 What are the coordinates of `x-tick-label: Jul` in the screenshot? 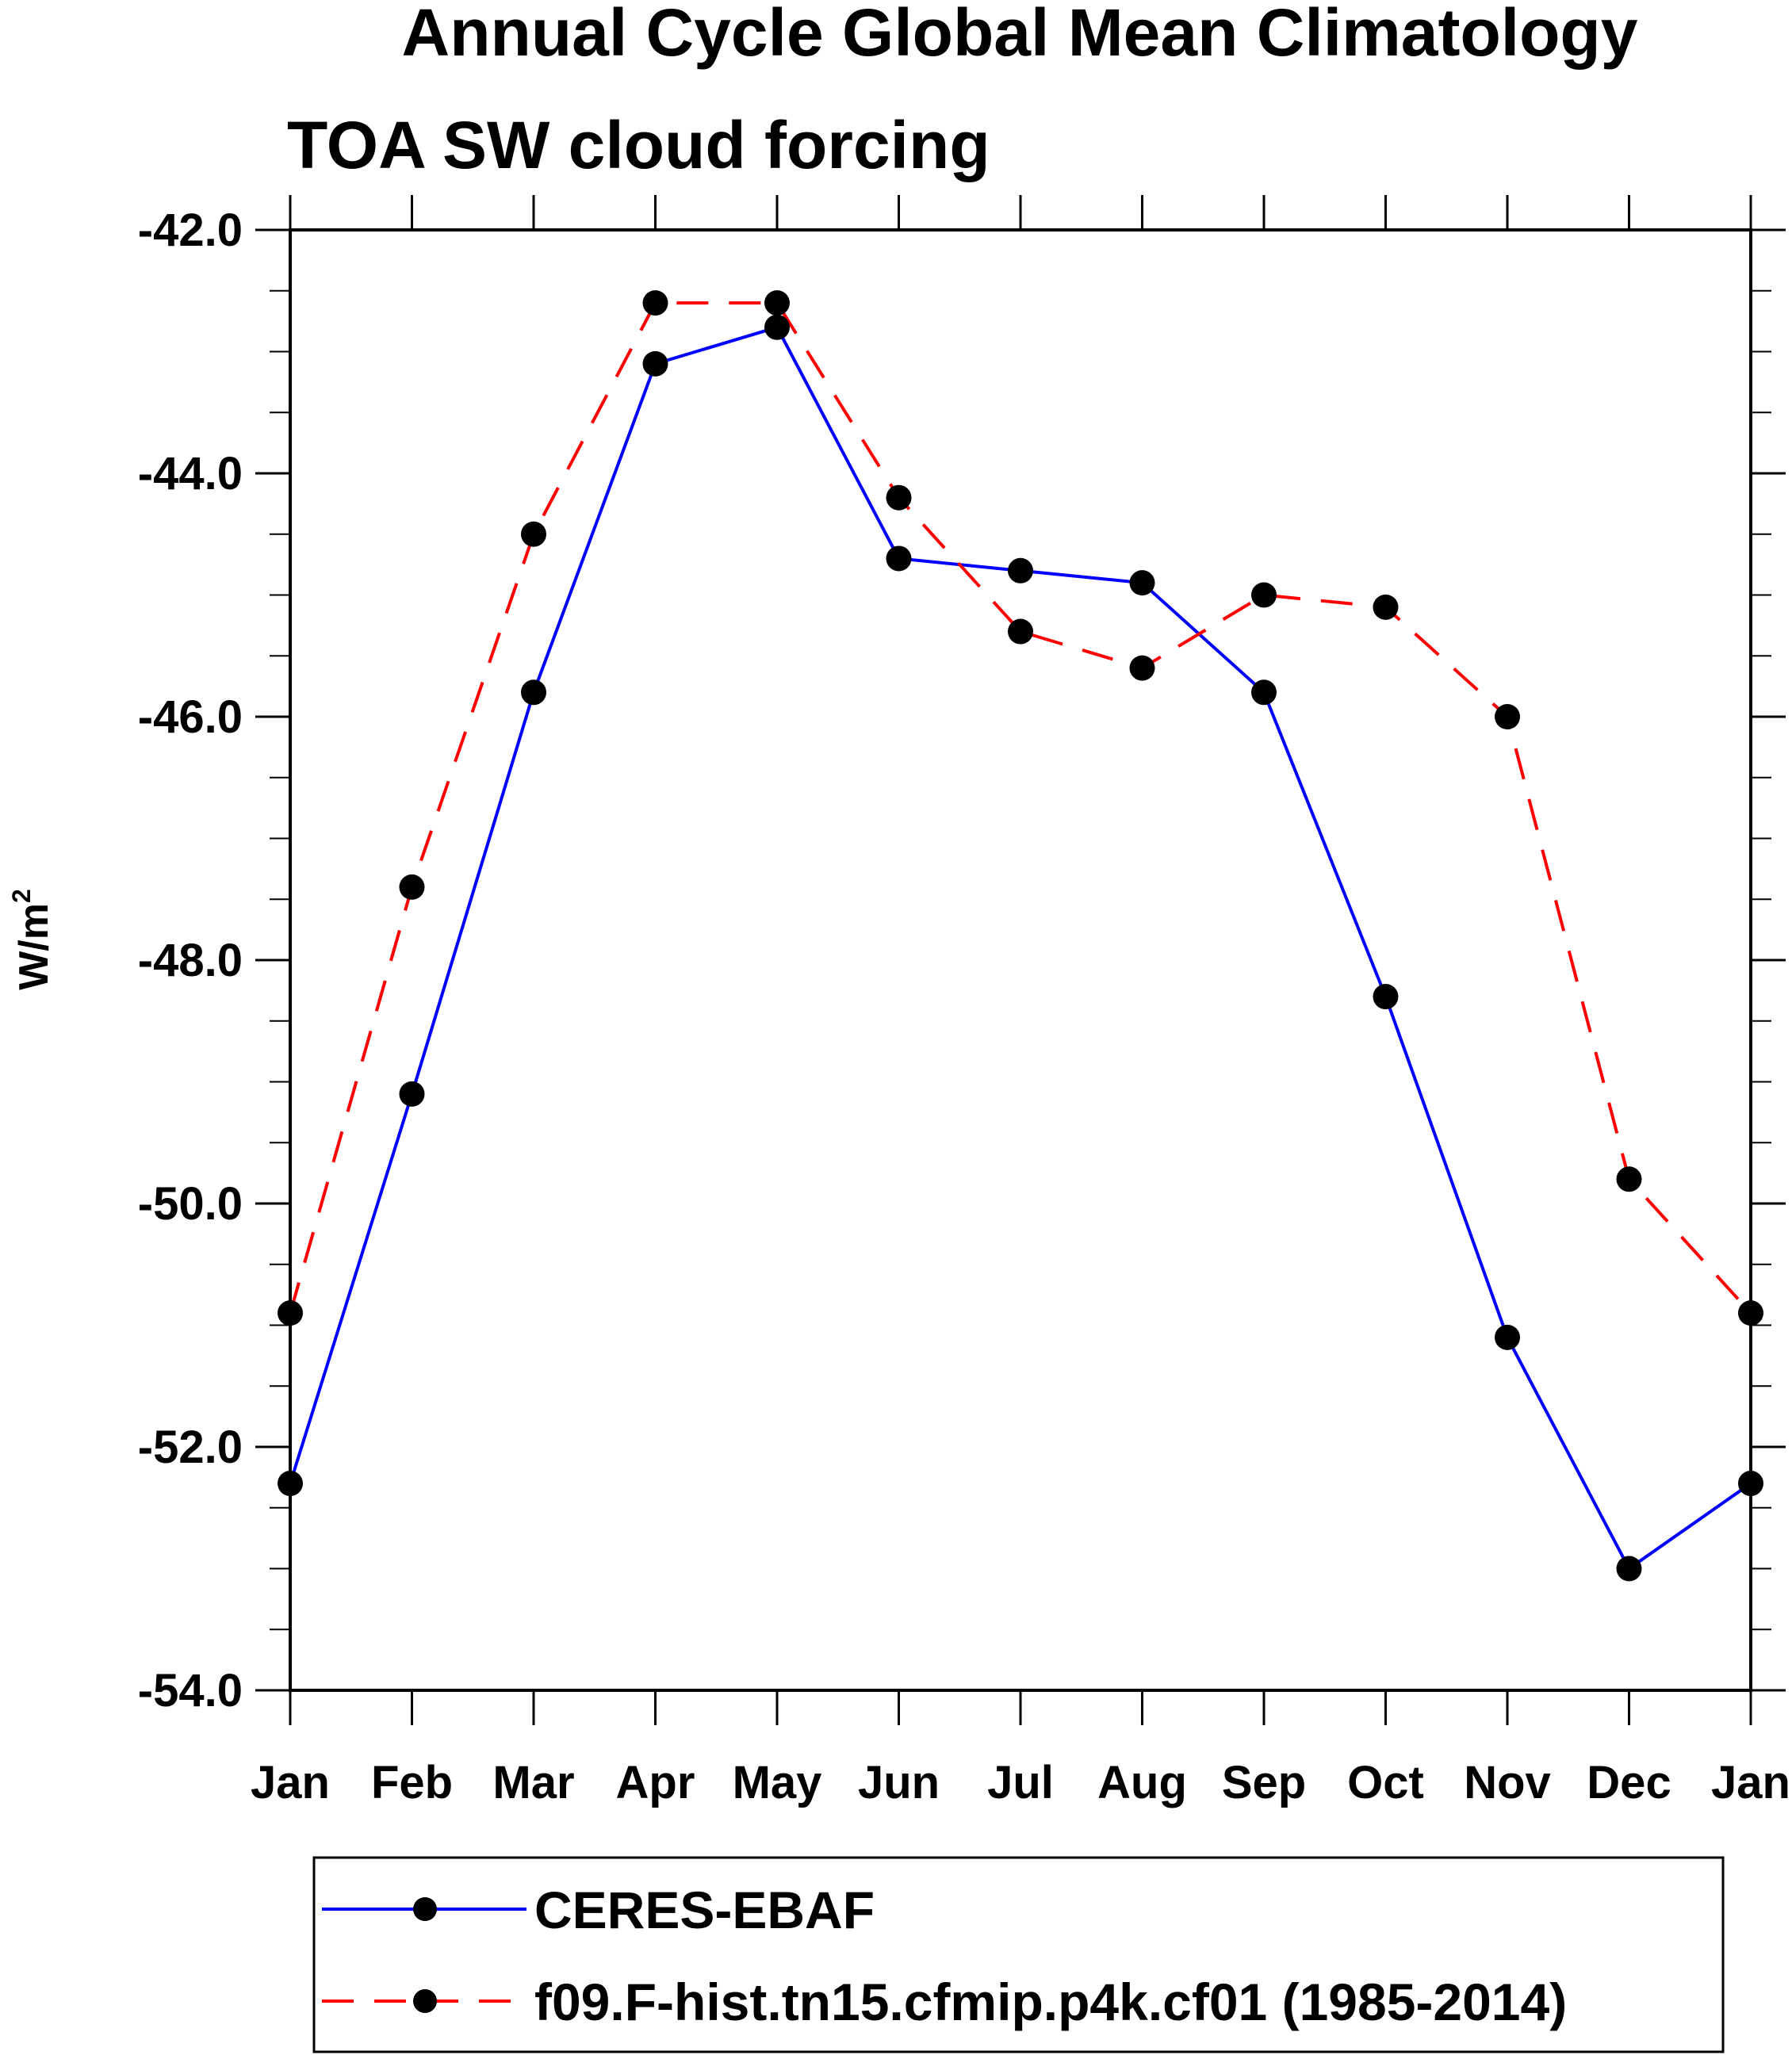 It's located at (1020, 1783).